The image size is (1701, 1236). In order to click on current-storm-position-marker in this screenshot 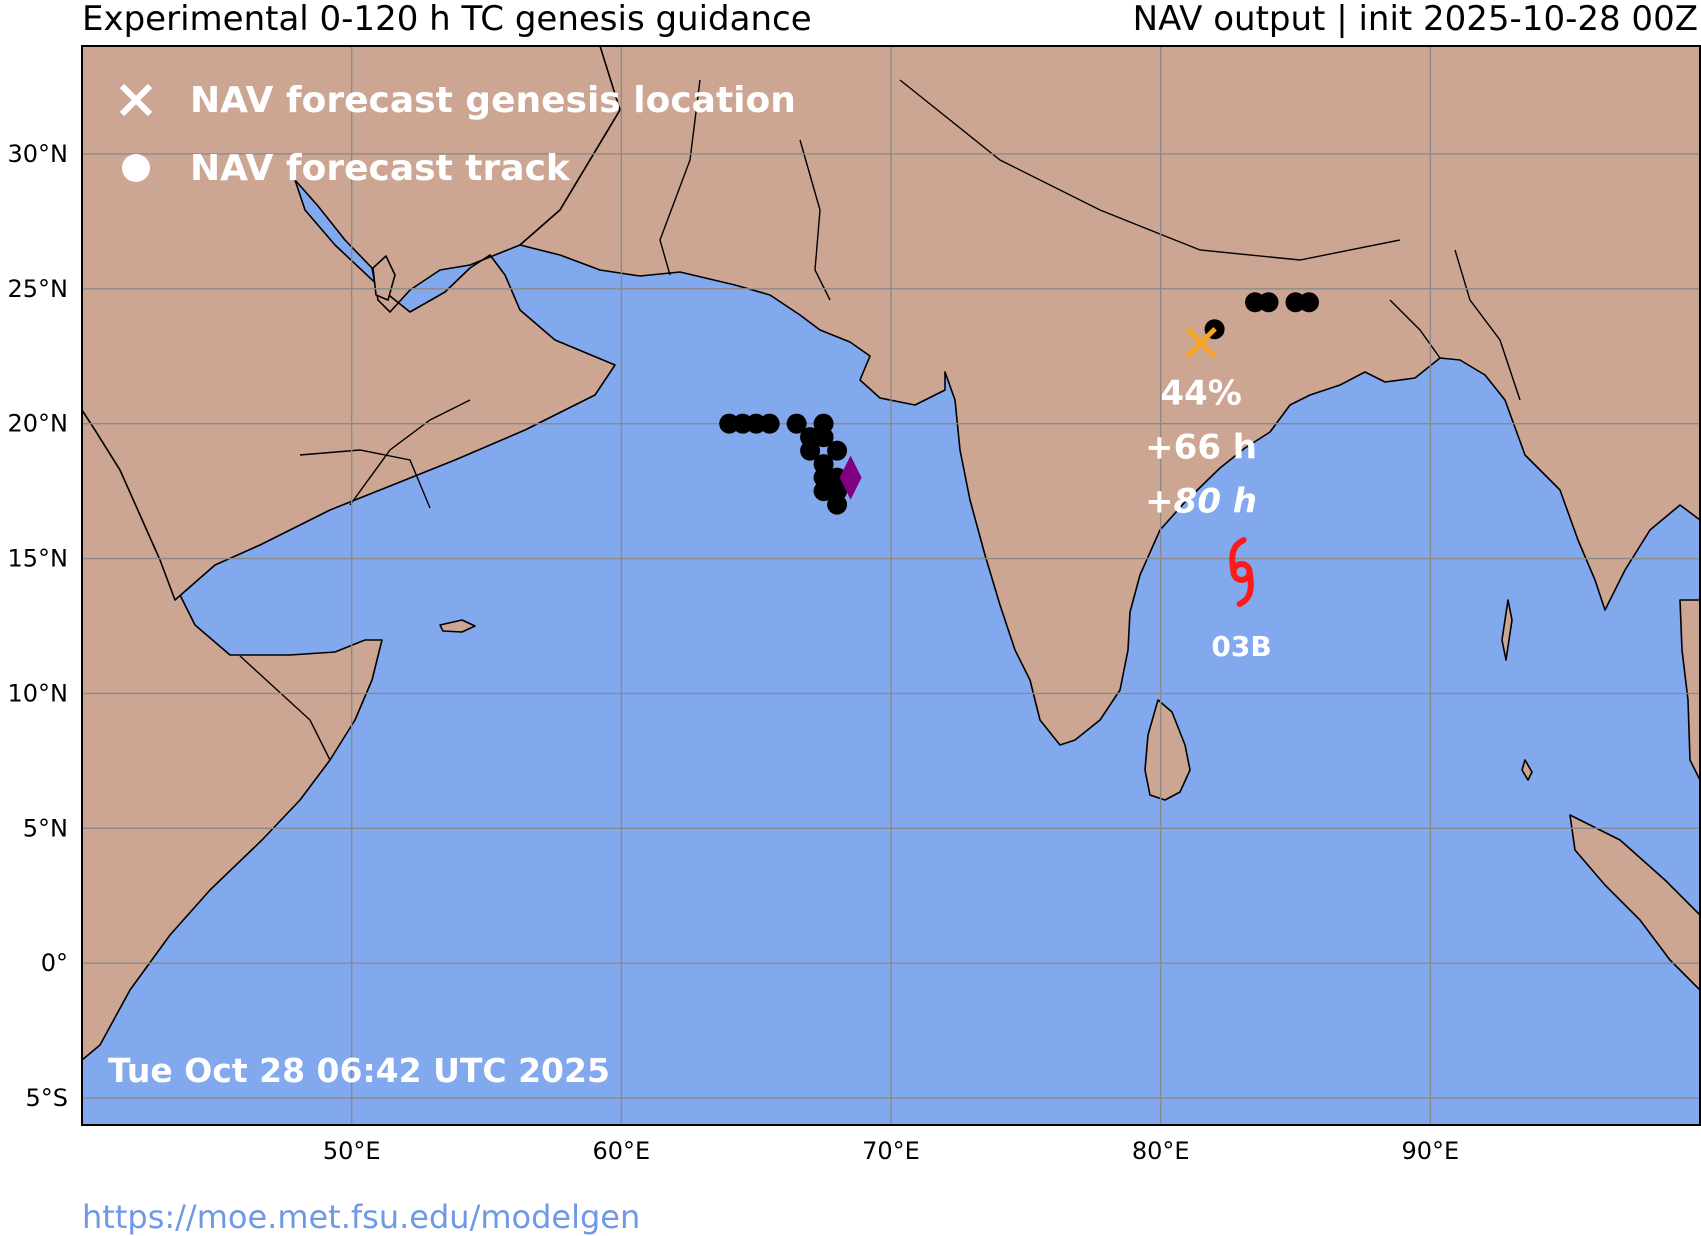, I will do `click(850, 477)`.